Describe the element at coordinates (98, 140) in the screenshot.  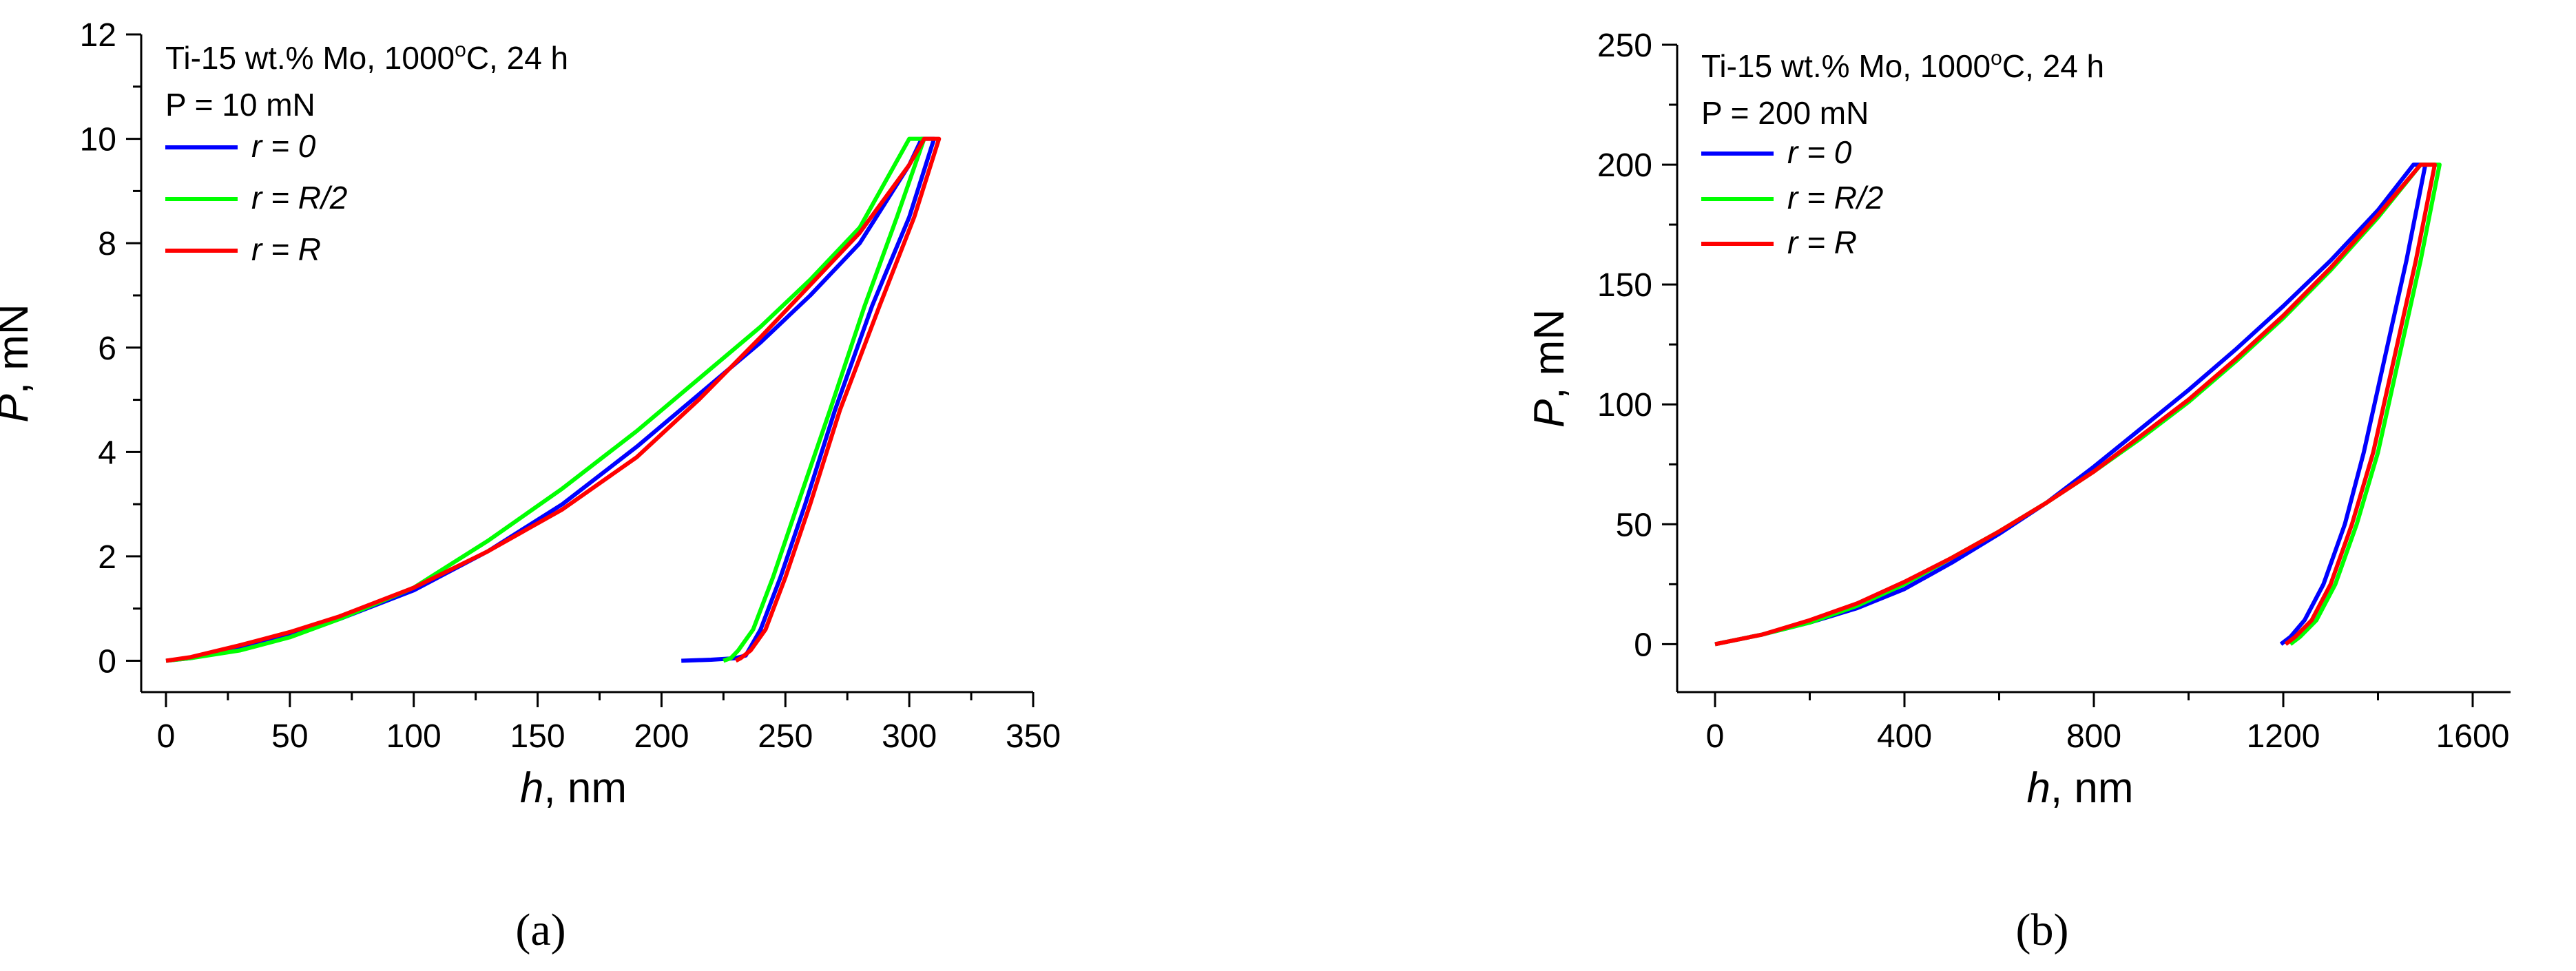
I see `y-tick-label: 10` at that location.